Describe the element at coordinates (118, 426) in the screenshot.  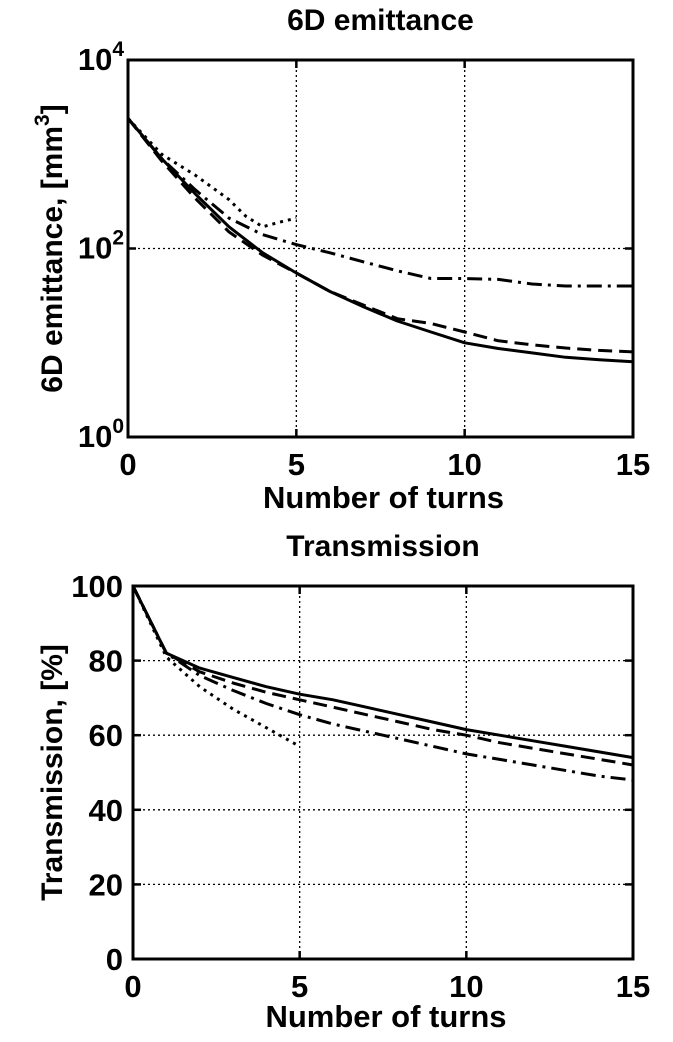
I see `y-tick-exponent: 0` at that location.